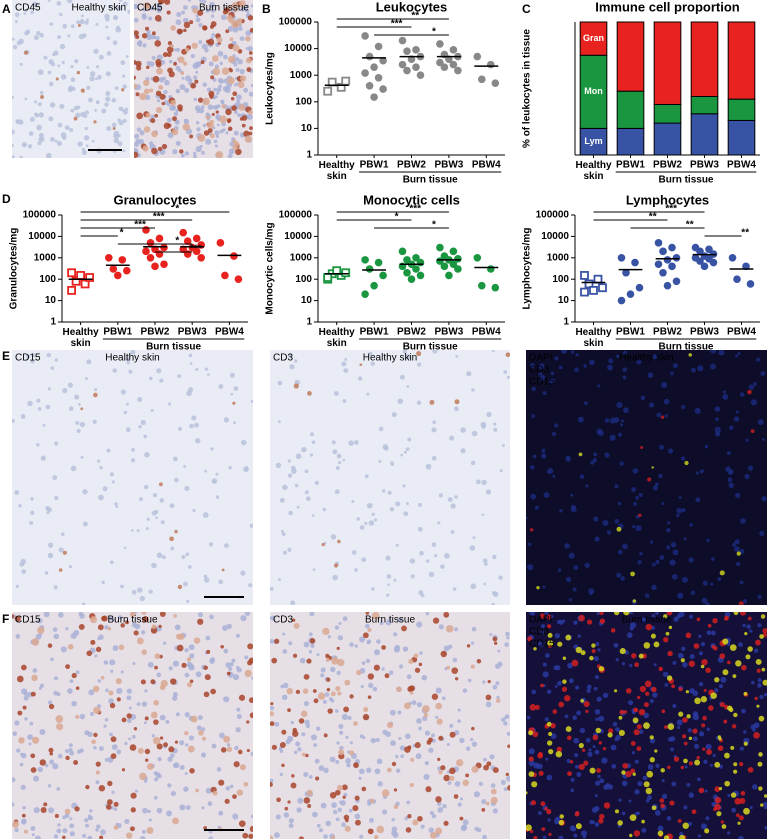 The image size is (767, 839). Describe the element at coordinates (540, 358) in the screenshot. I see `stain-label: DAPI` at that location.